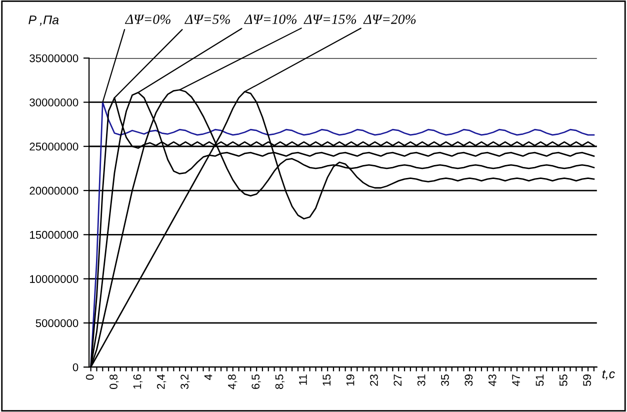 The image size is (627, 412). Describe the element at coordinates (54, 102) in the screenshot. I see `y-tick-label: 30000000` at that location.